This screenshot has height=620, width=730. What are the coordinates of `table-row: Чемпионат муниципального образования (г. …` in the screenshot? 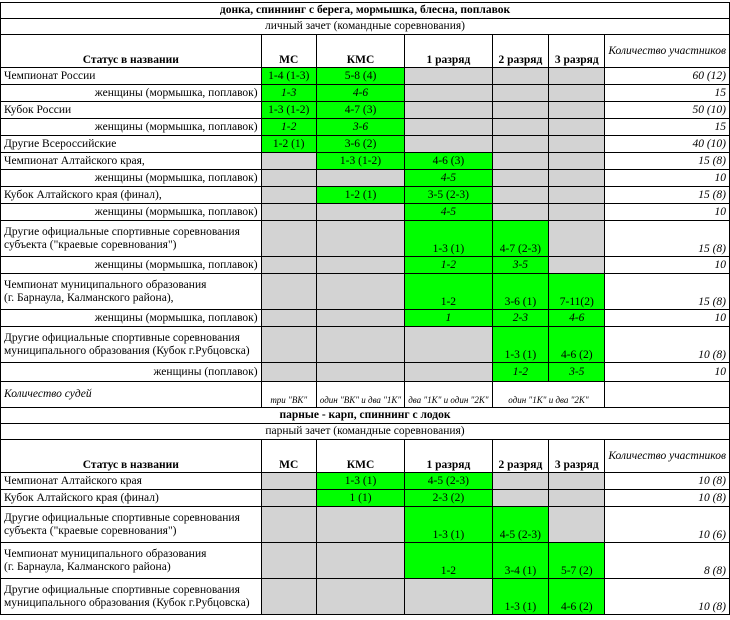 It's located at (365, 291).